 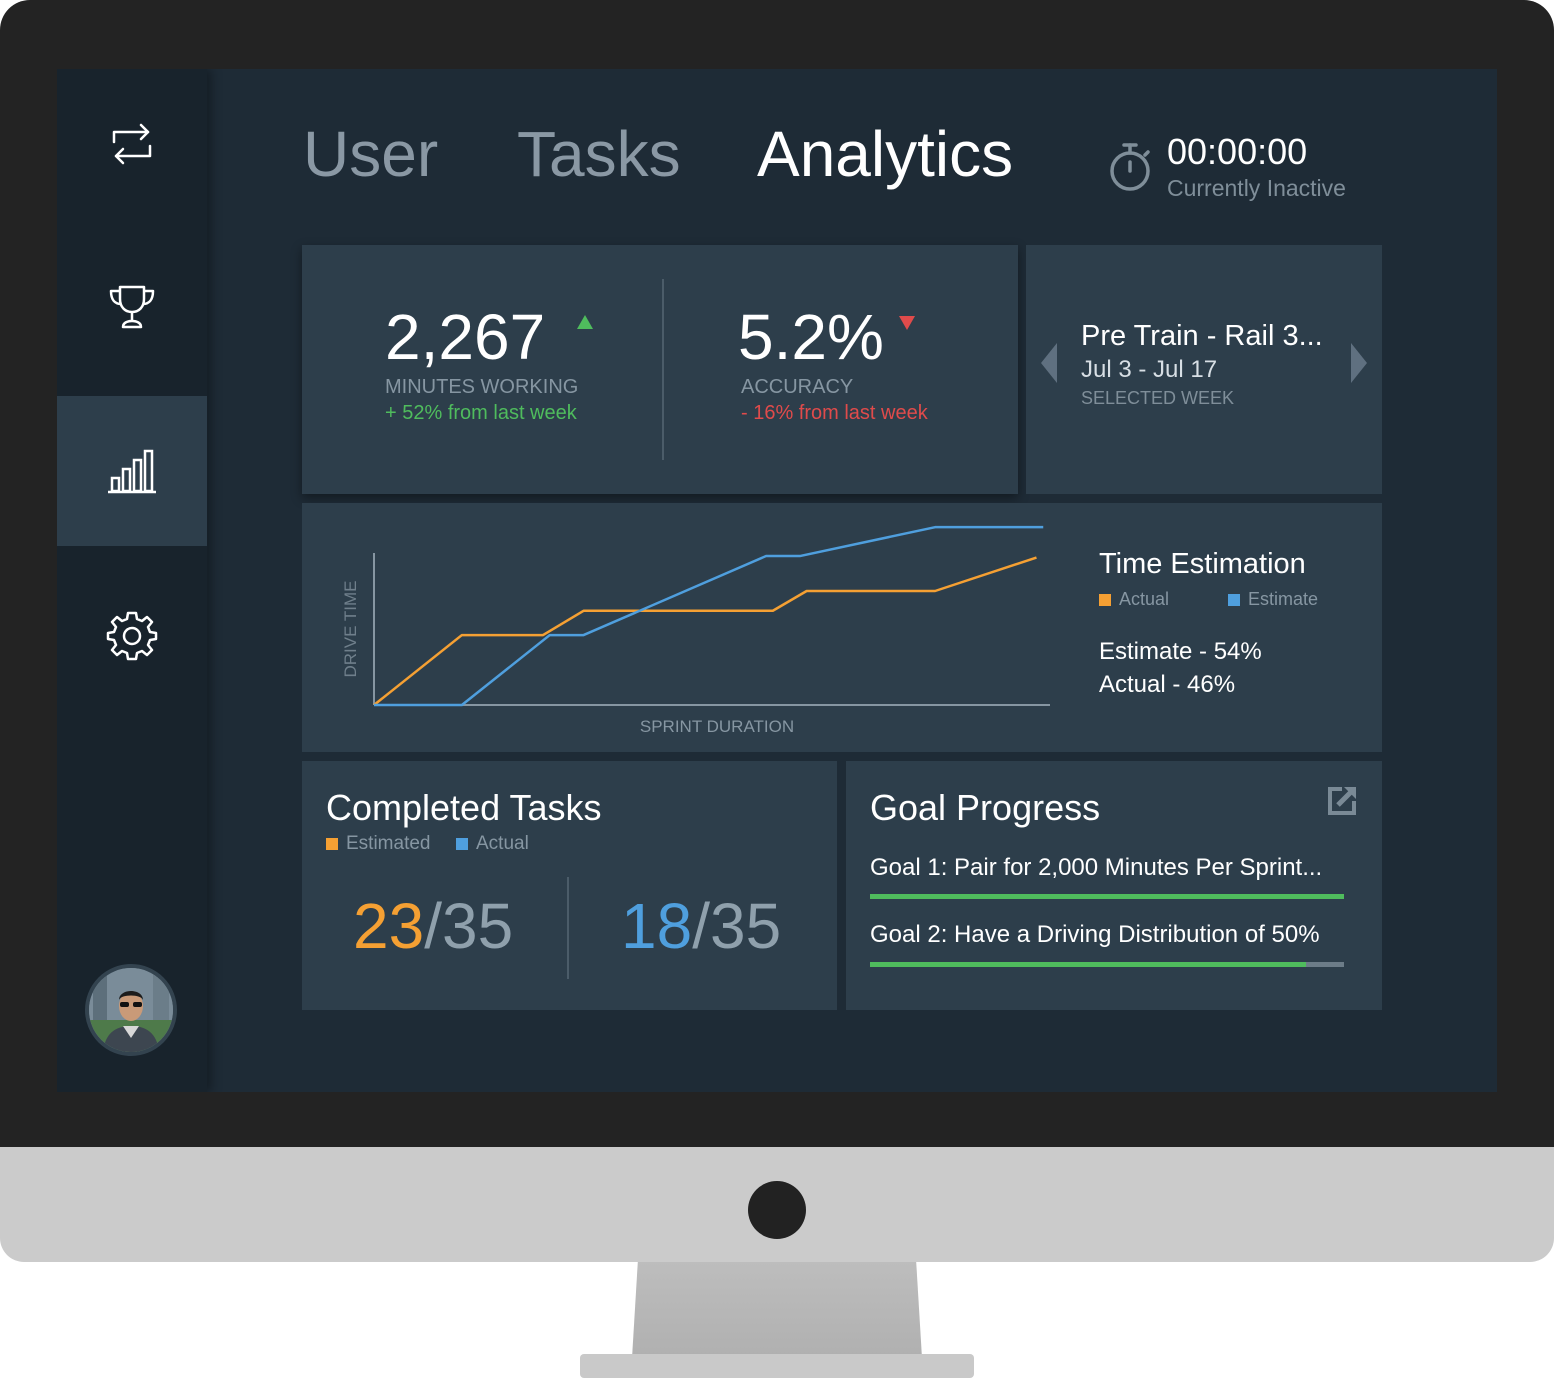 What do you see at coordinates (350, 629) in the screenshot?
I see `y-axis-label: DRIVE TIME` at bounding box center [350, 629].